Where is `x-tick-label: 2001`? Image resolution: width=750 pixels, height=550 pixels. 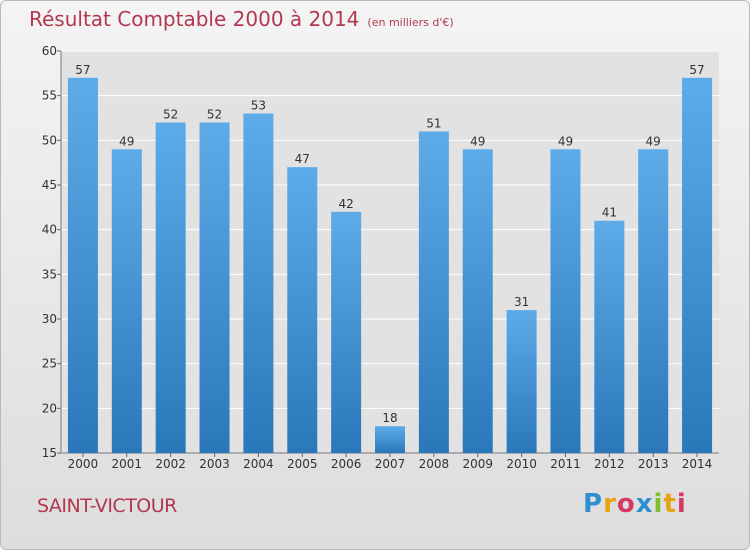 x-tick-label: 2001 is located at coordinates (127, 464).